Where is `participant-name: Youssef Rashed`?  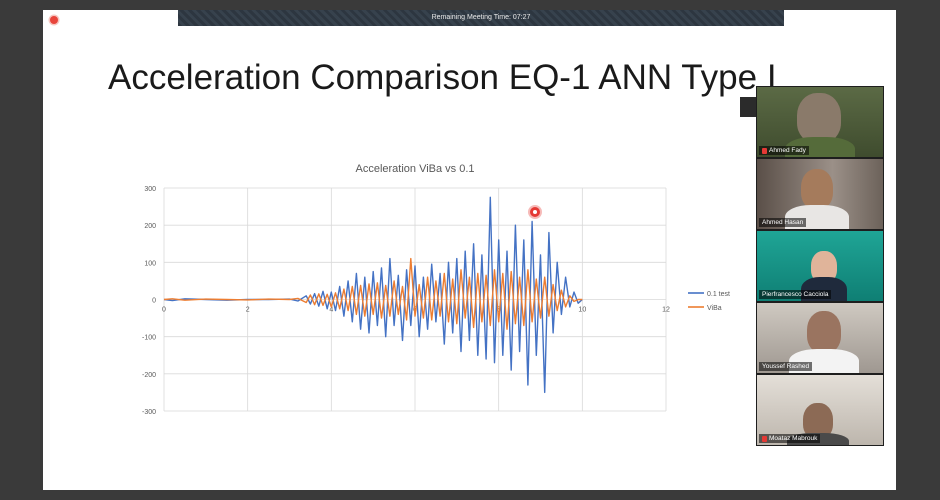 participant-name: Youssef Rashed is located at coordinates (786, 366).